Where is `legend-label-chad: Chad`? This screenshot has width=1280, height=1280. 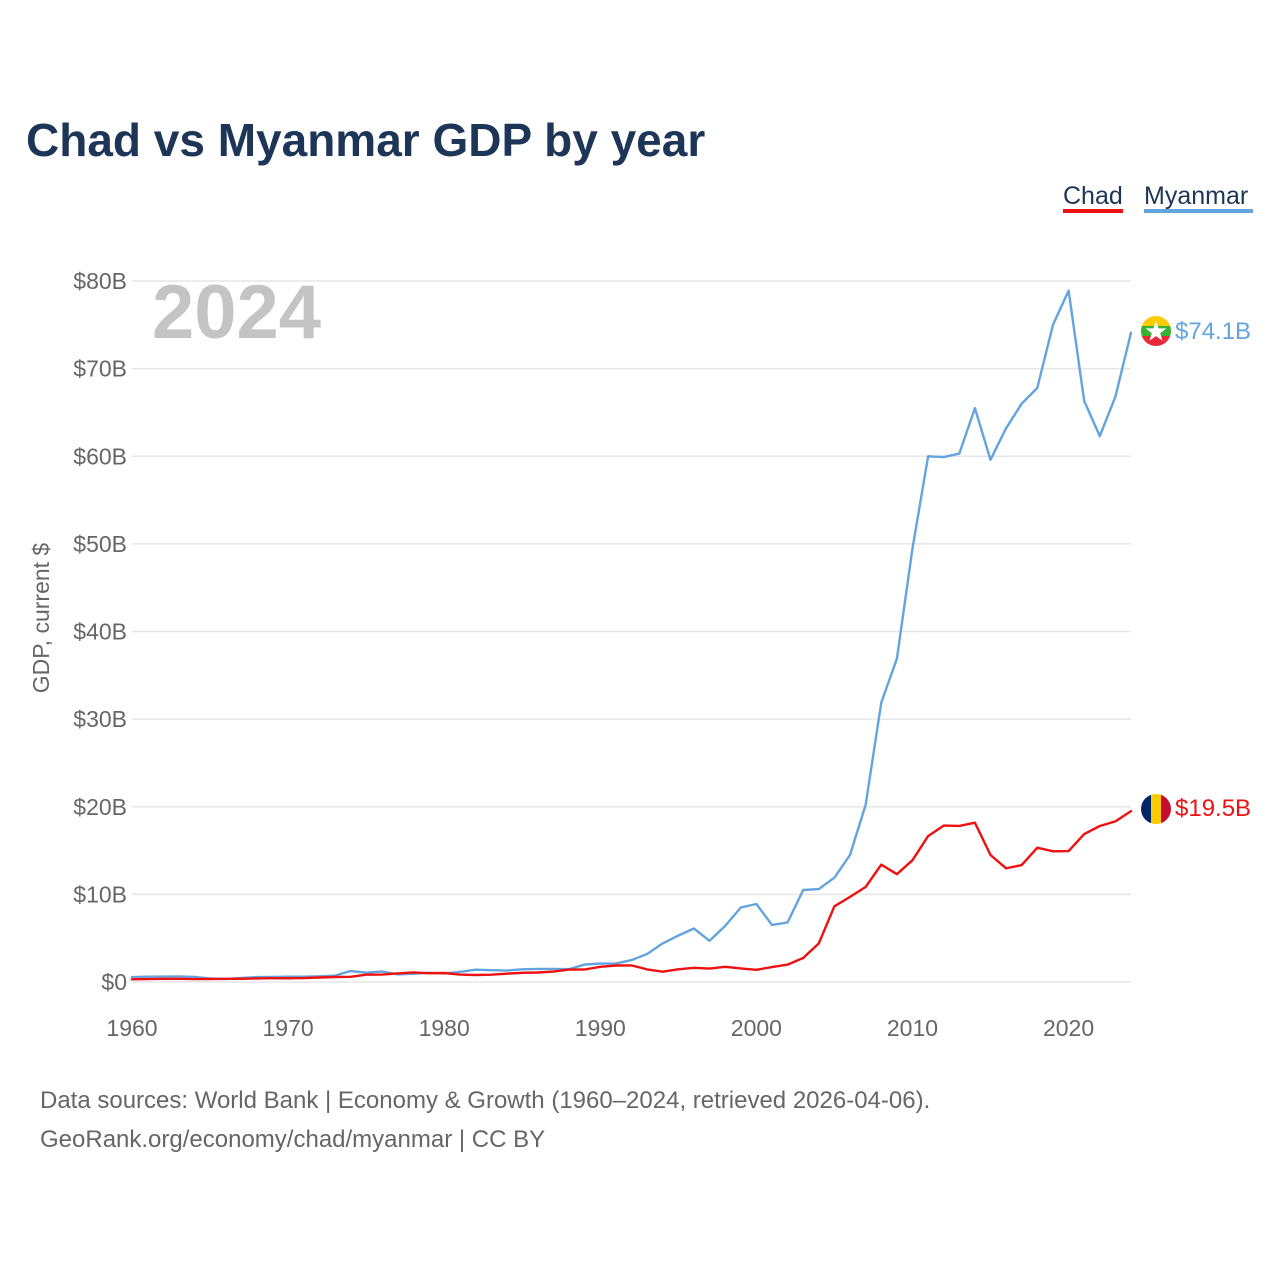
legend-label-chad: Chad is located at coordinates (1093, 196).